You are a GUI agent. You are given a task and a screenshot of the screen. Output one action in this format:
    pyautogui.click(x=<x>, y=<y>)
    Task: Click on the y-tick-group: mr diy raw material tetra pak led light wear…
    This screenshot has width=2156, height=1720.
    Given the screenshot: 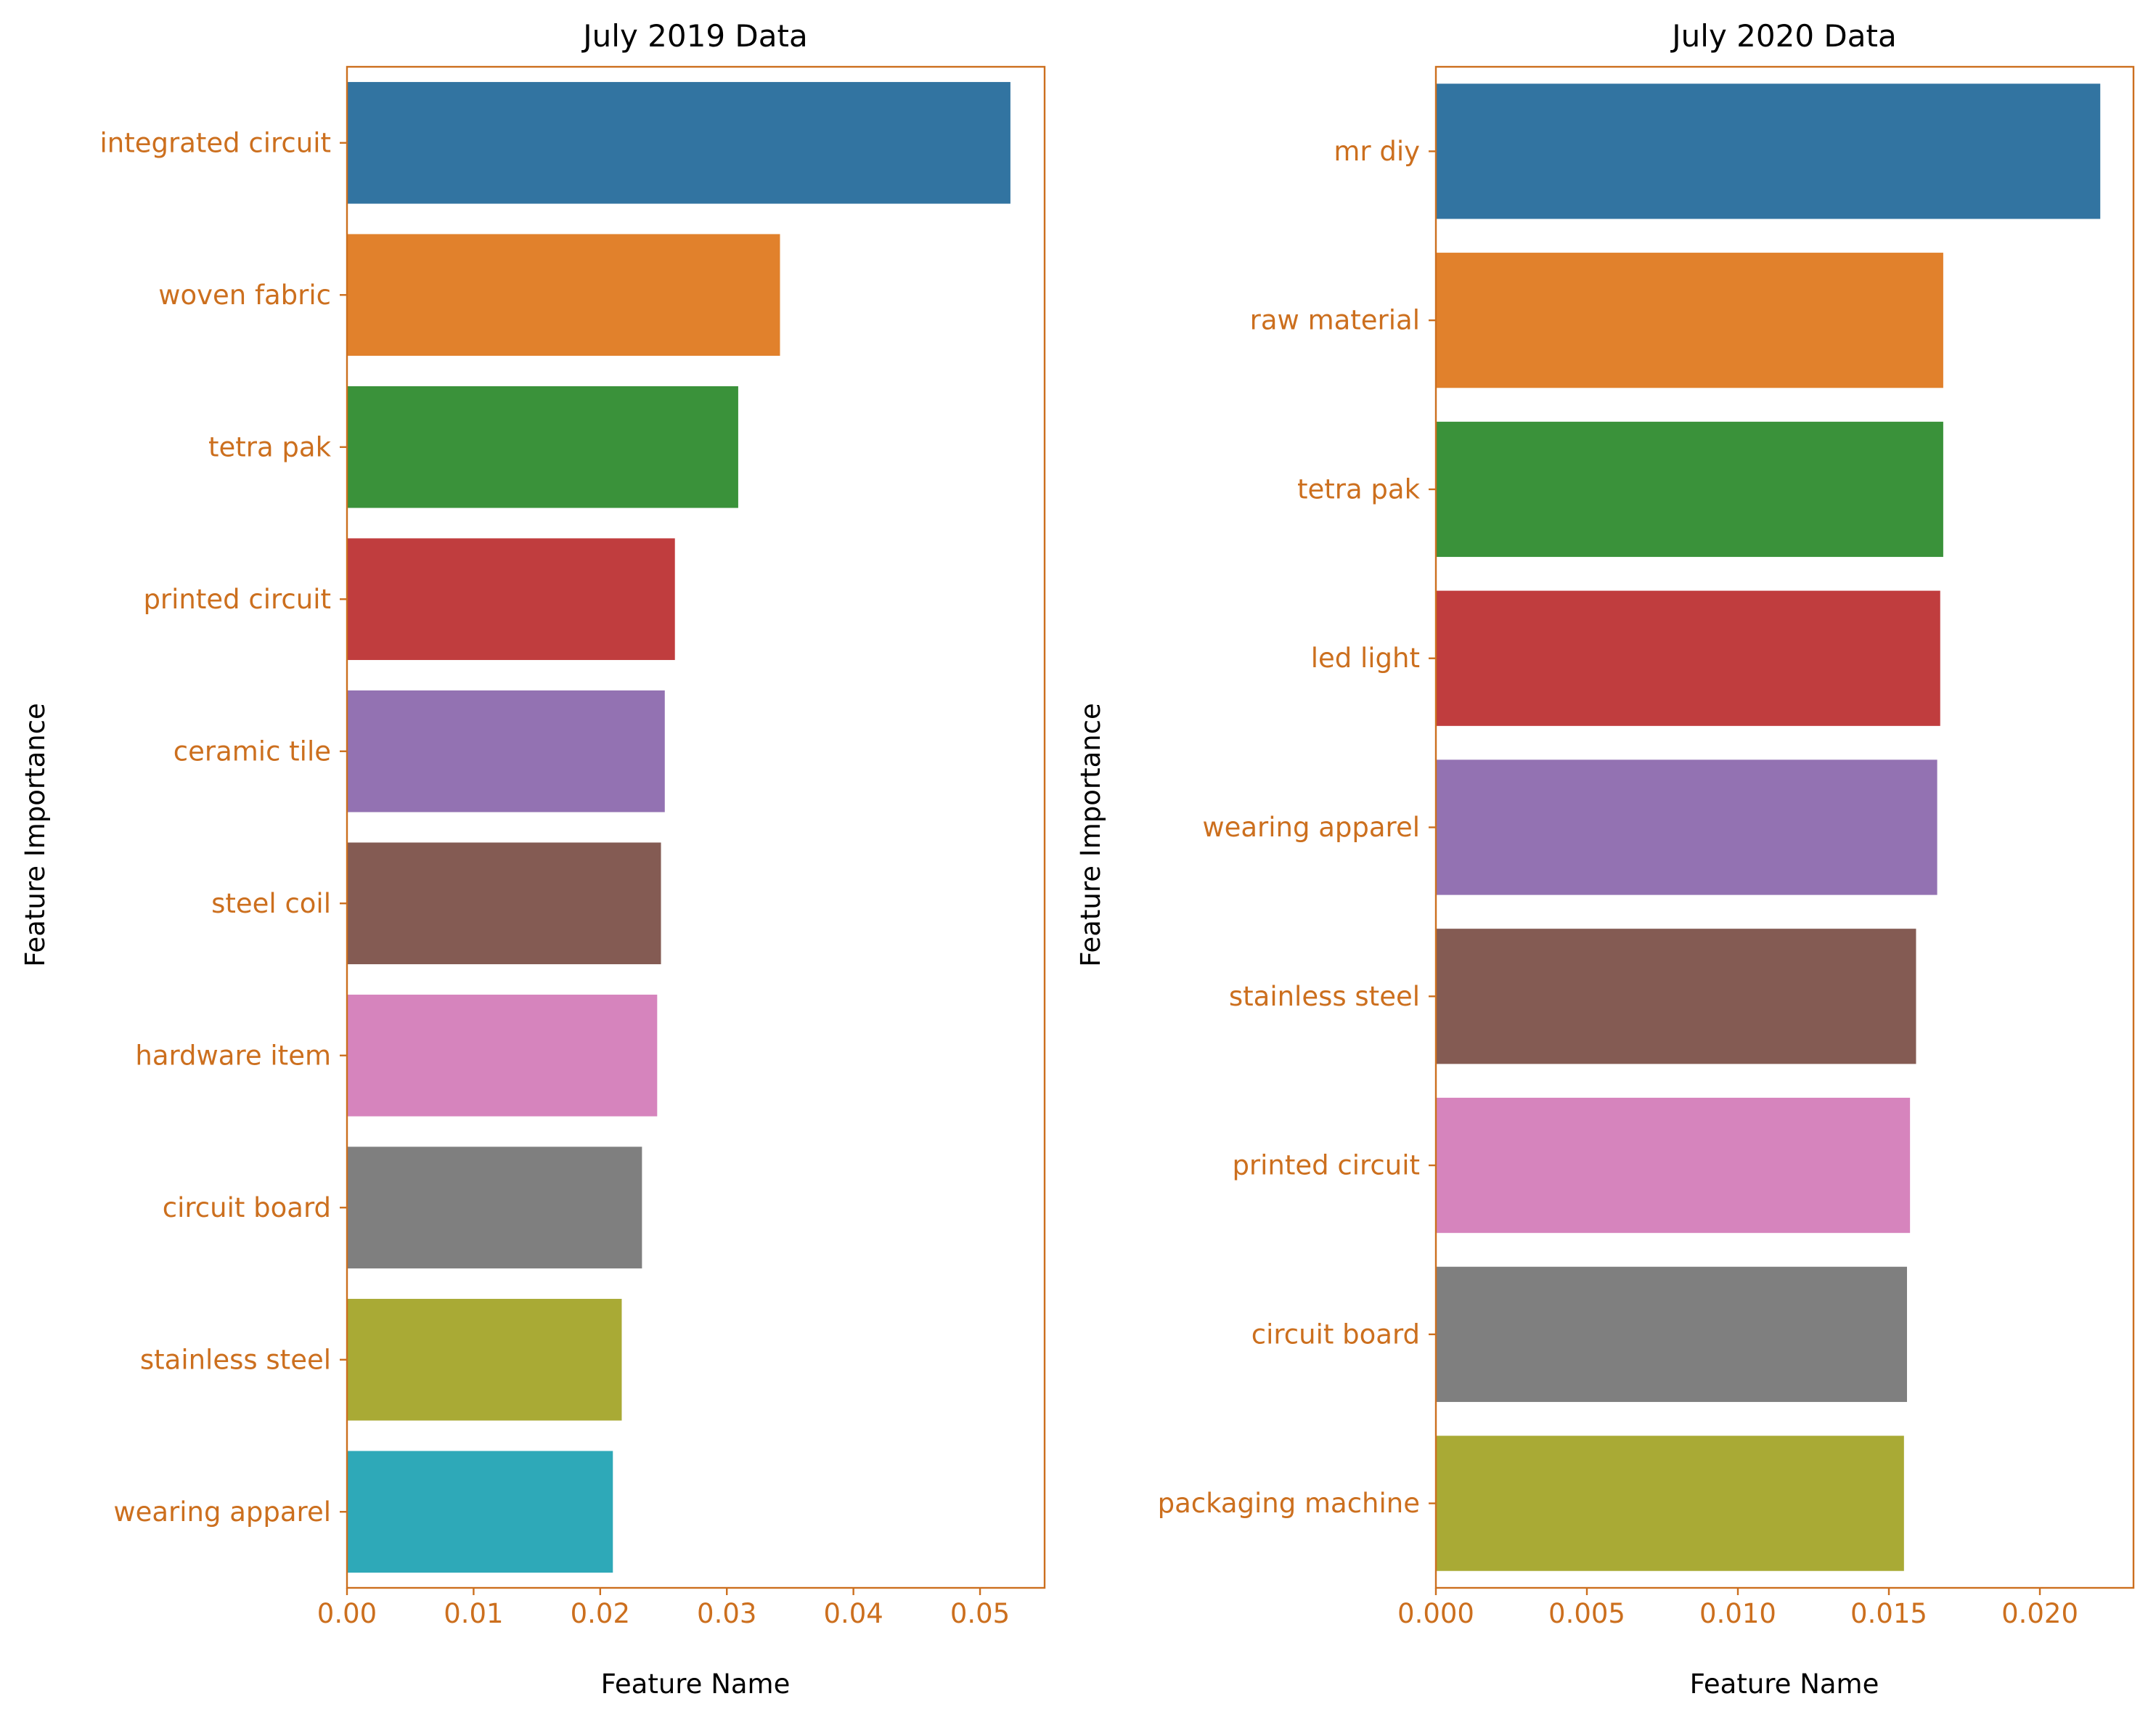 What is the action you would take?
    pyautogui.click(x=1297, y=828)
    